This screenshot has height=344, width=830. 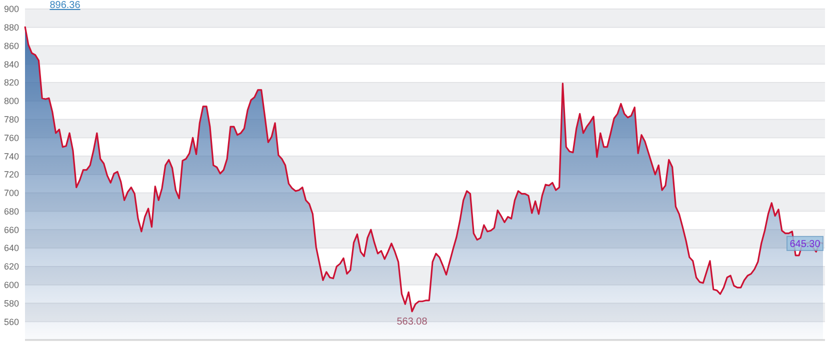 What do you see at coordinates (11, 248) in the screenshot?
I see `y-tick-label: 640` at bounding box center [11, 248].